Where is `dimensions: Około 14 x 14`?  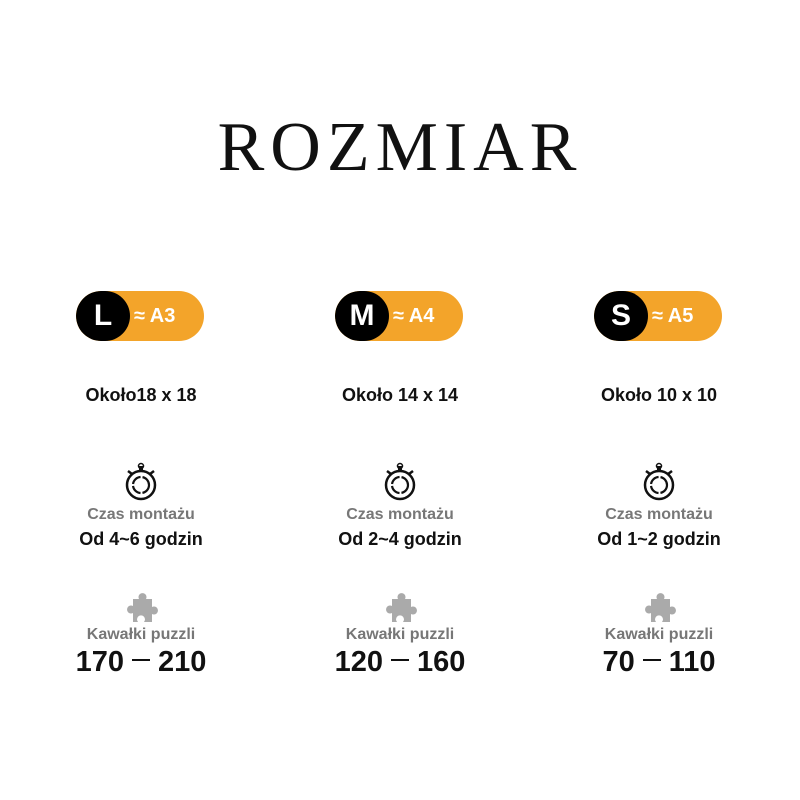 dimensions: Około 14 x 14 is located at coordinates (400, 395).